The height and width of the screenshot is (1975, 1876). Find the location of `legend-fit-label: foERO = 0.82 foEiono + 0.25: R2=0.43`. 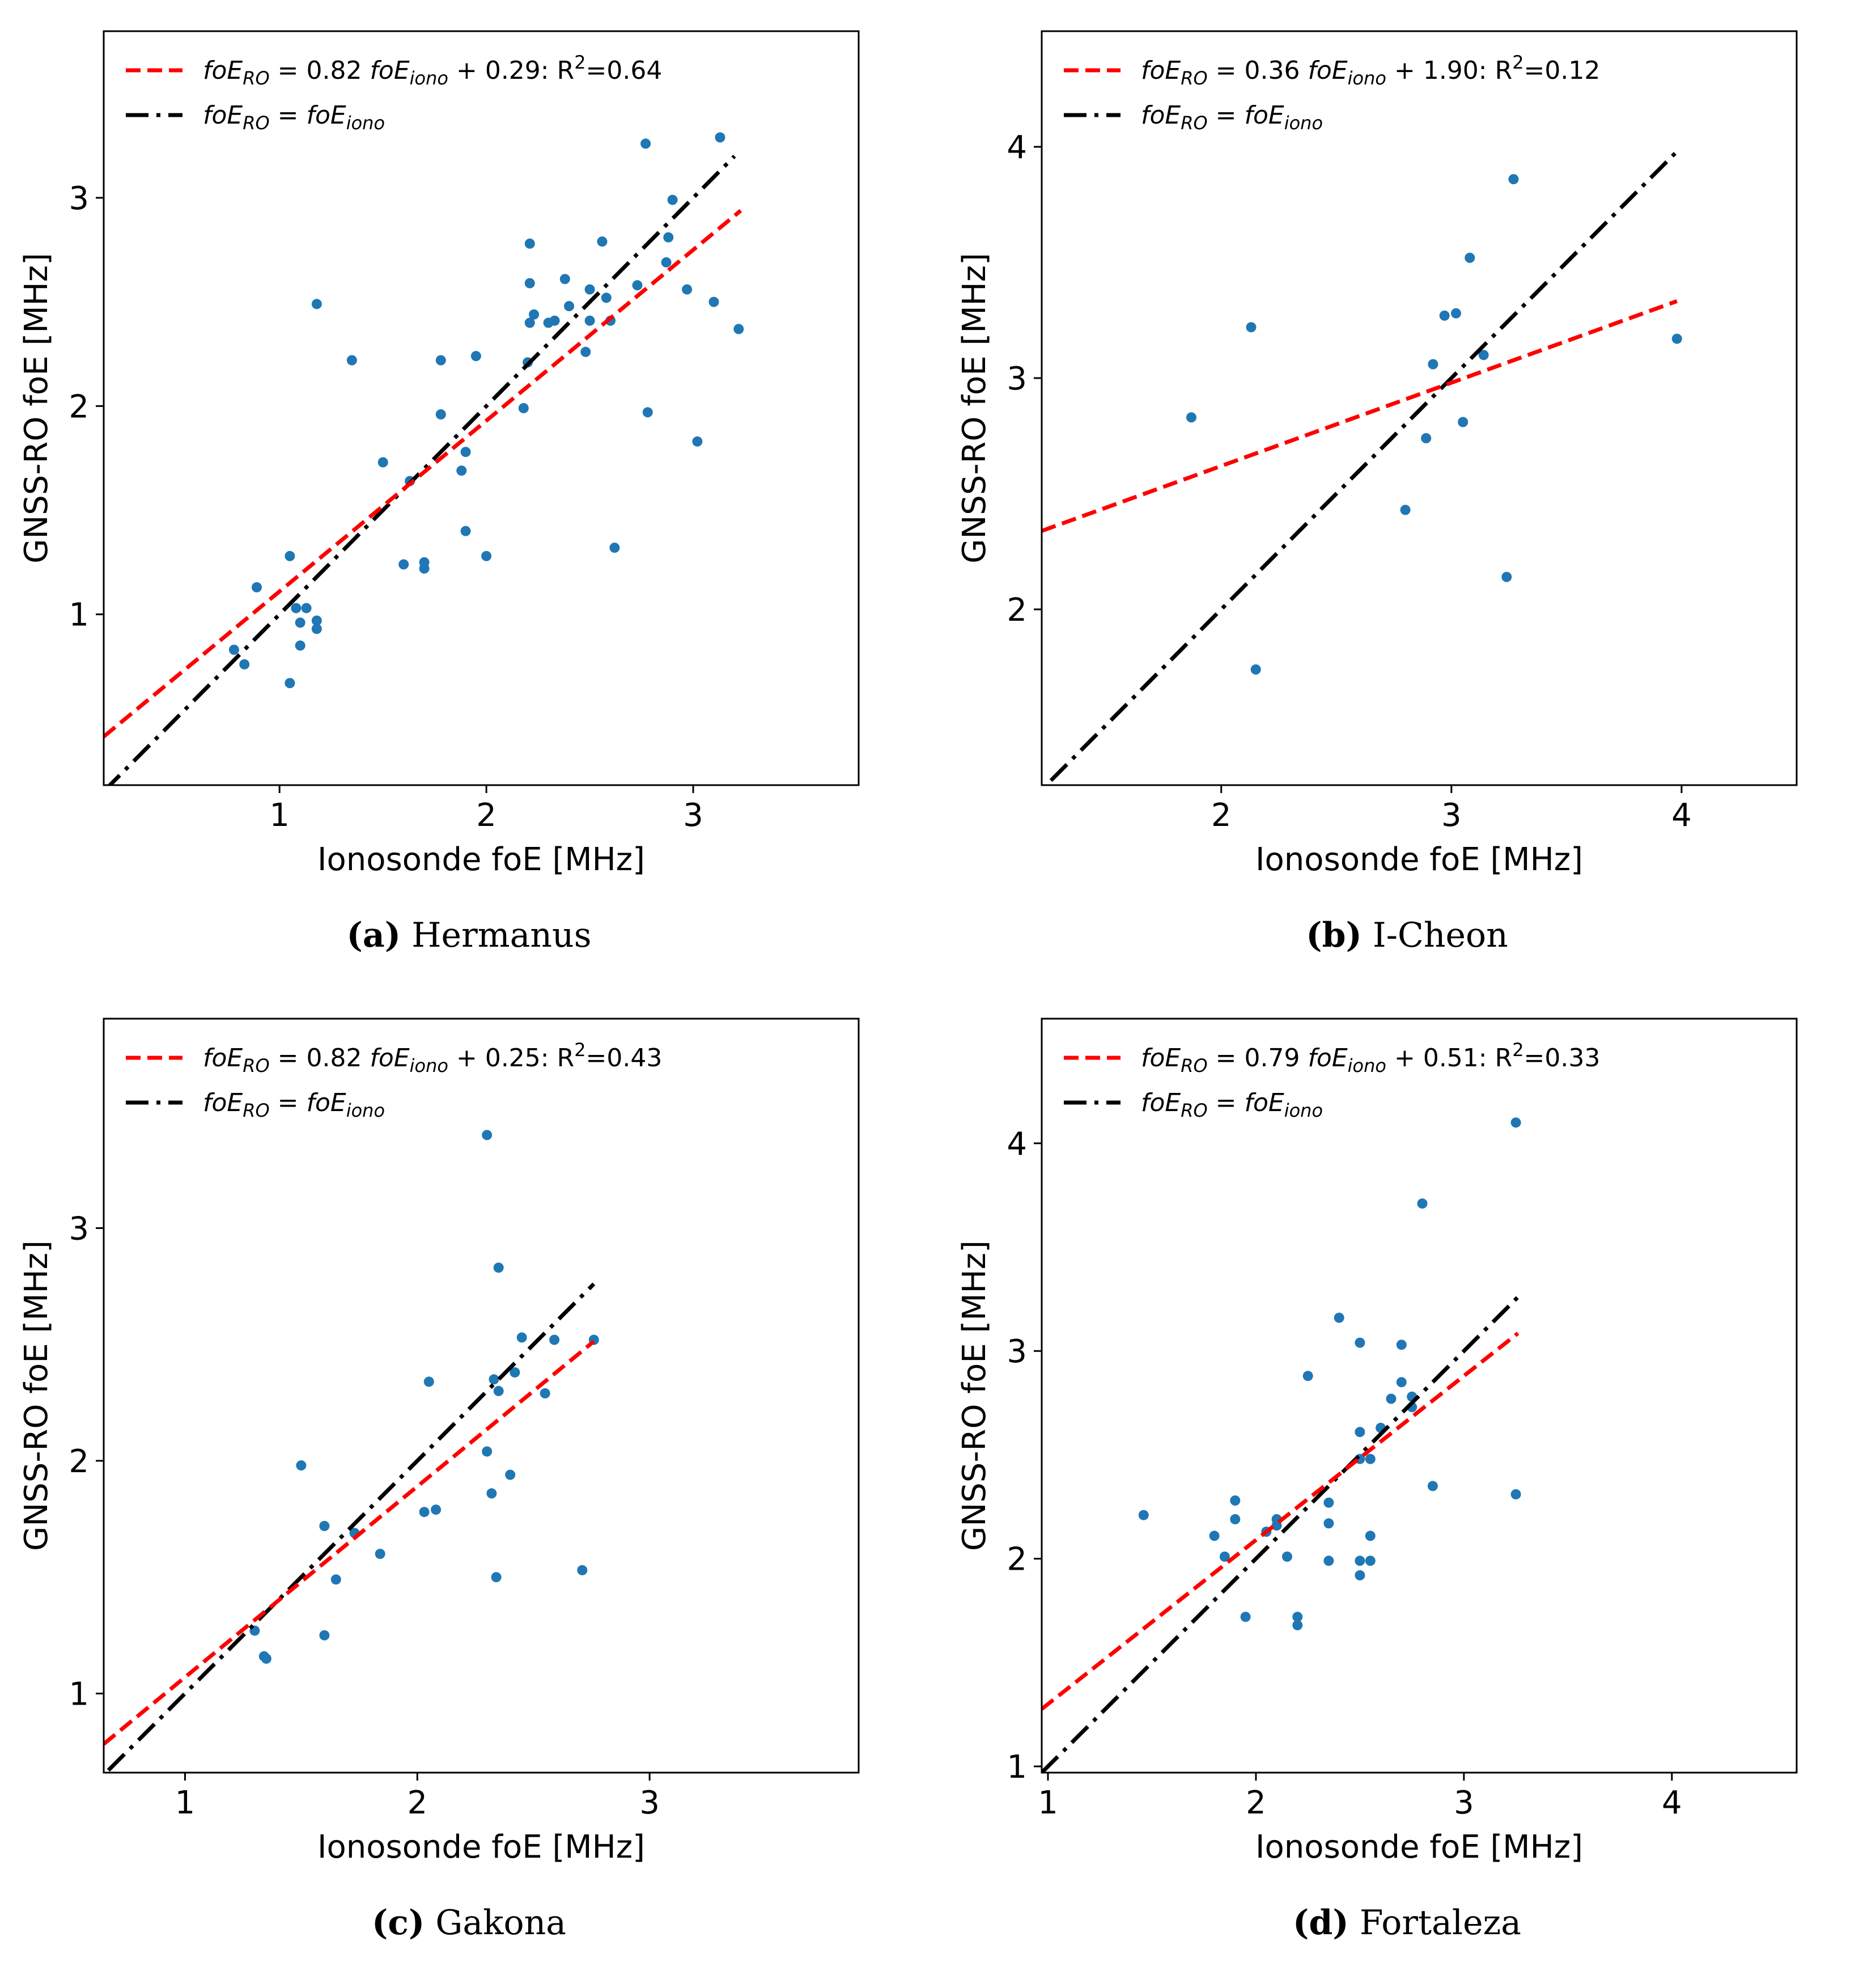

legend-fit-label: foERO = 0.82 foEiono + 0.25: R2=0.43 is located at coordinates (432, 1057).